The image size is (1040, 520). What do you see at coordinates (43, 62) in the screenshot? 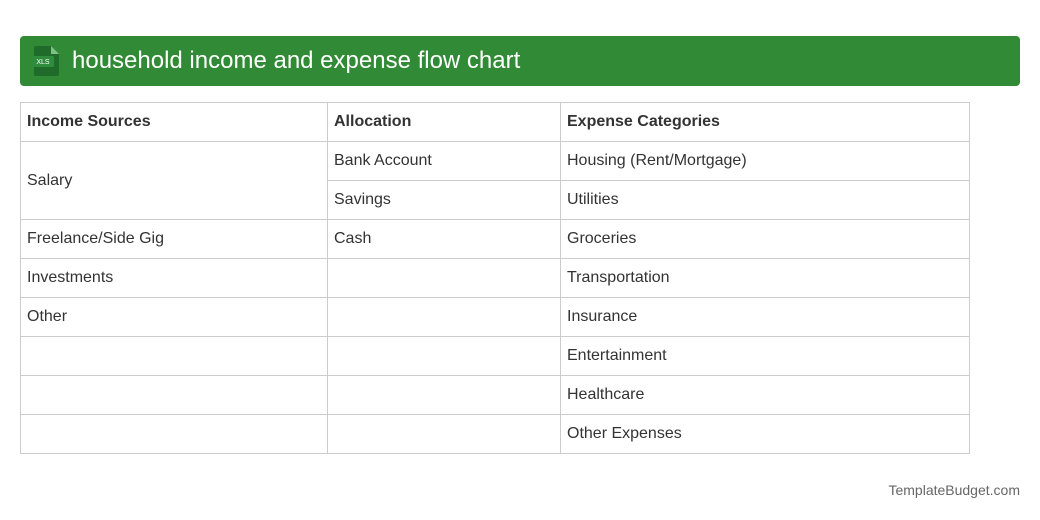
I see `icon-label: XLS` at bounding box center [43, 62].